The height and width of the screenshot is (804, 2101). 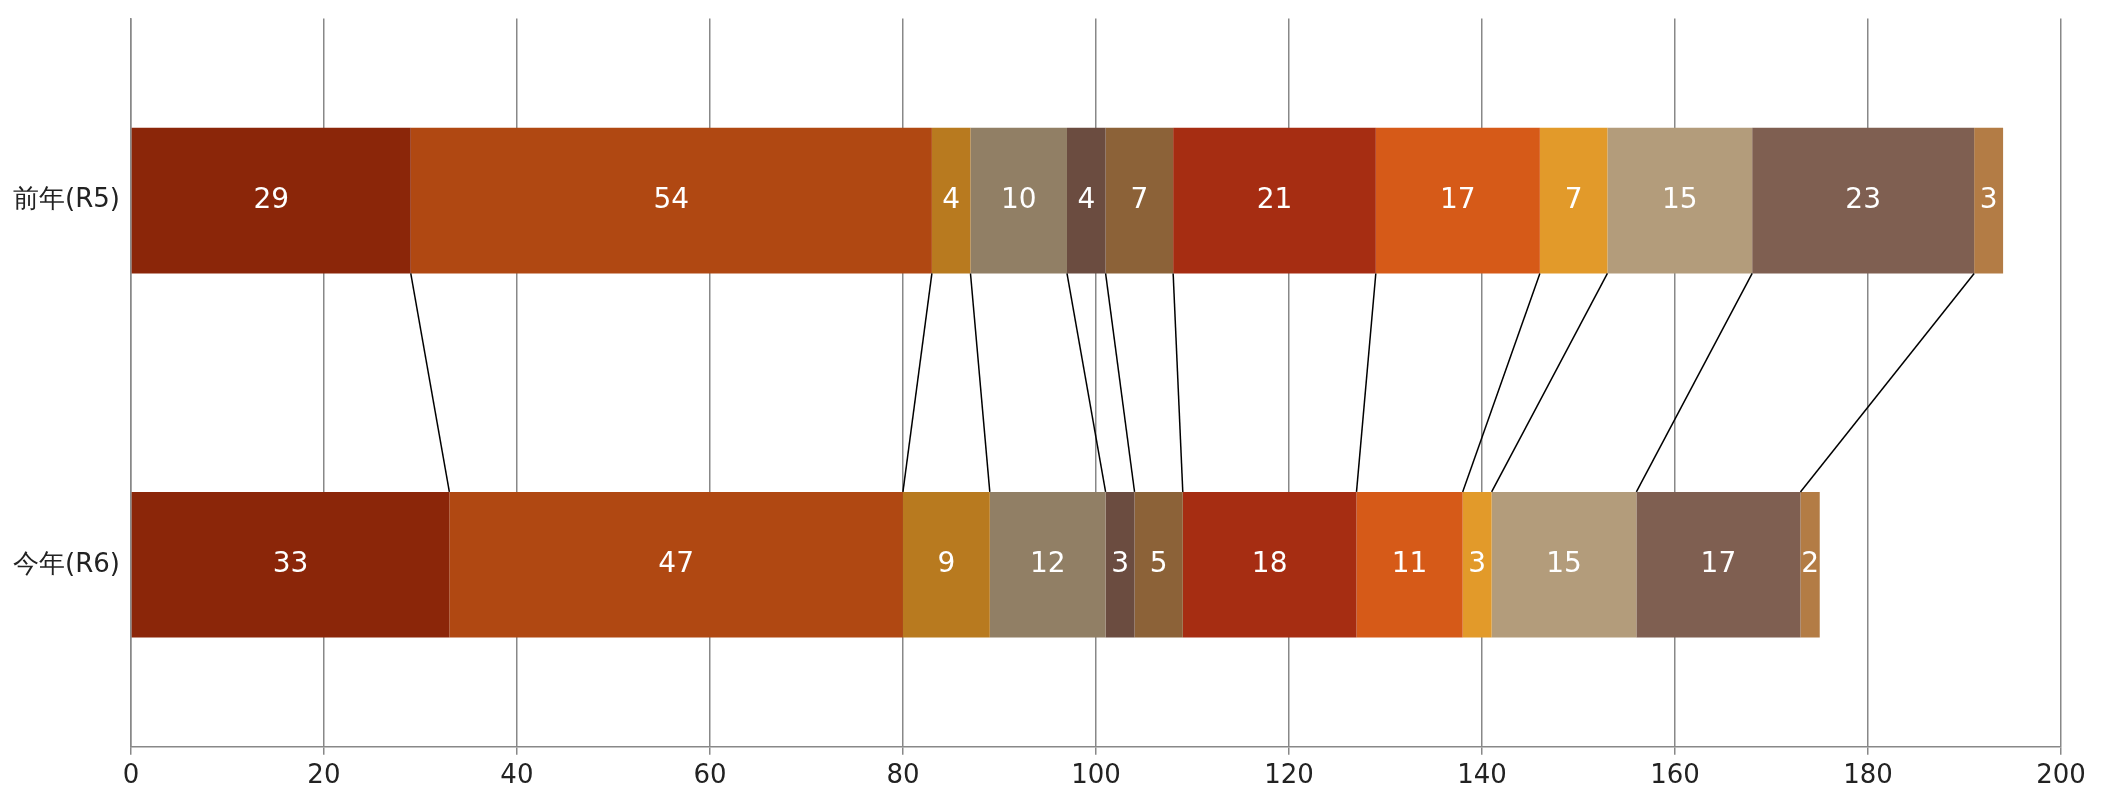 I want to click on data-label: 2, so click(x=1810, y=563).